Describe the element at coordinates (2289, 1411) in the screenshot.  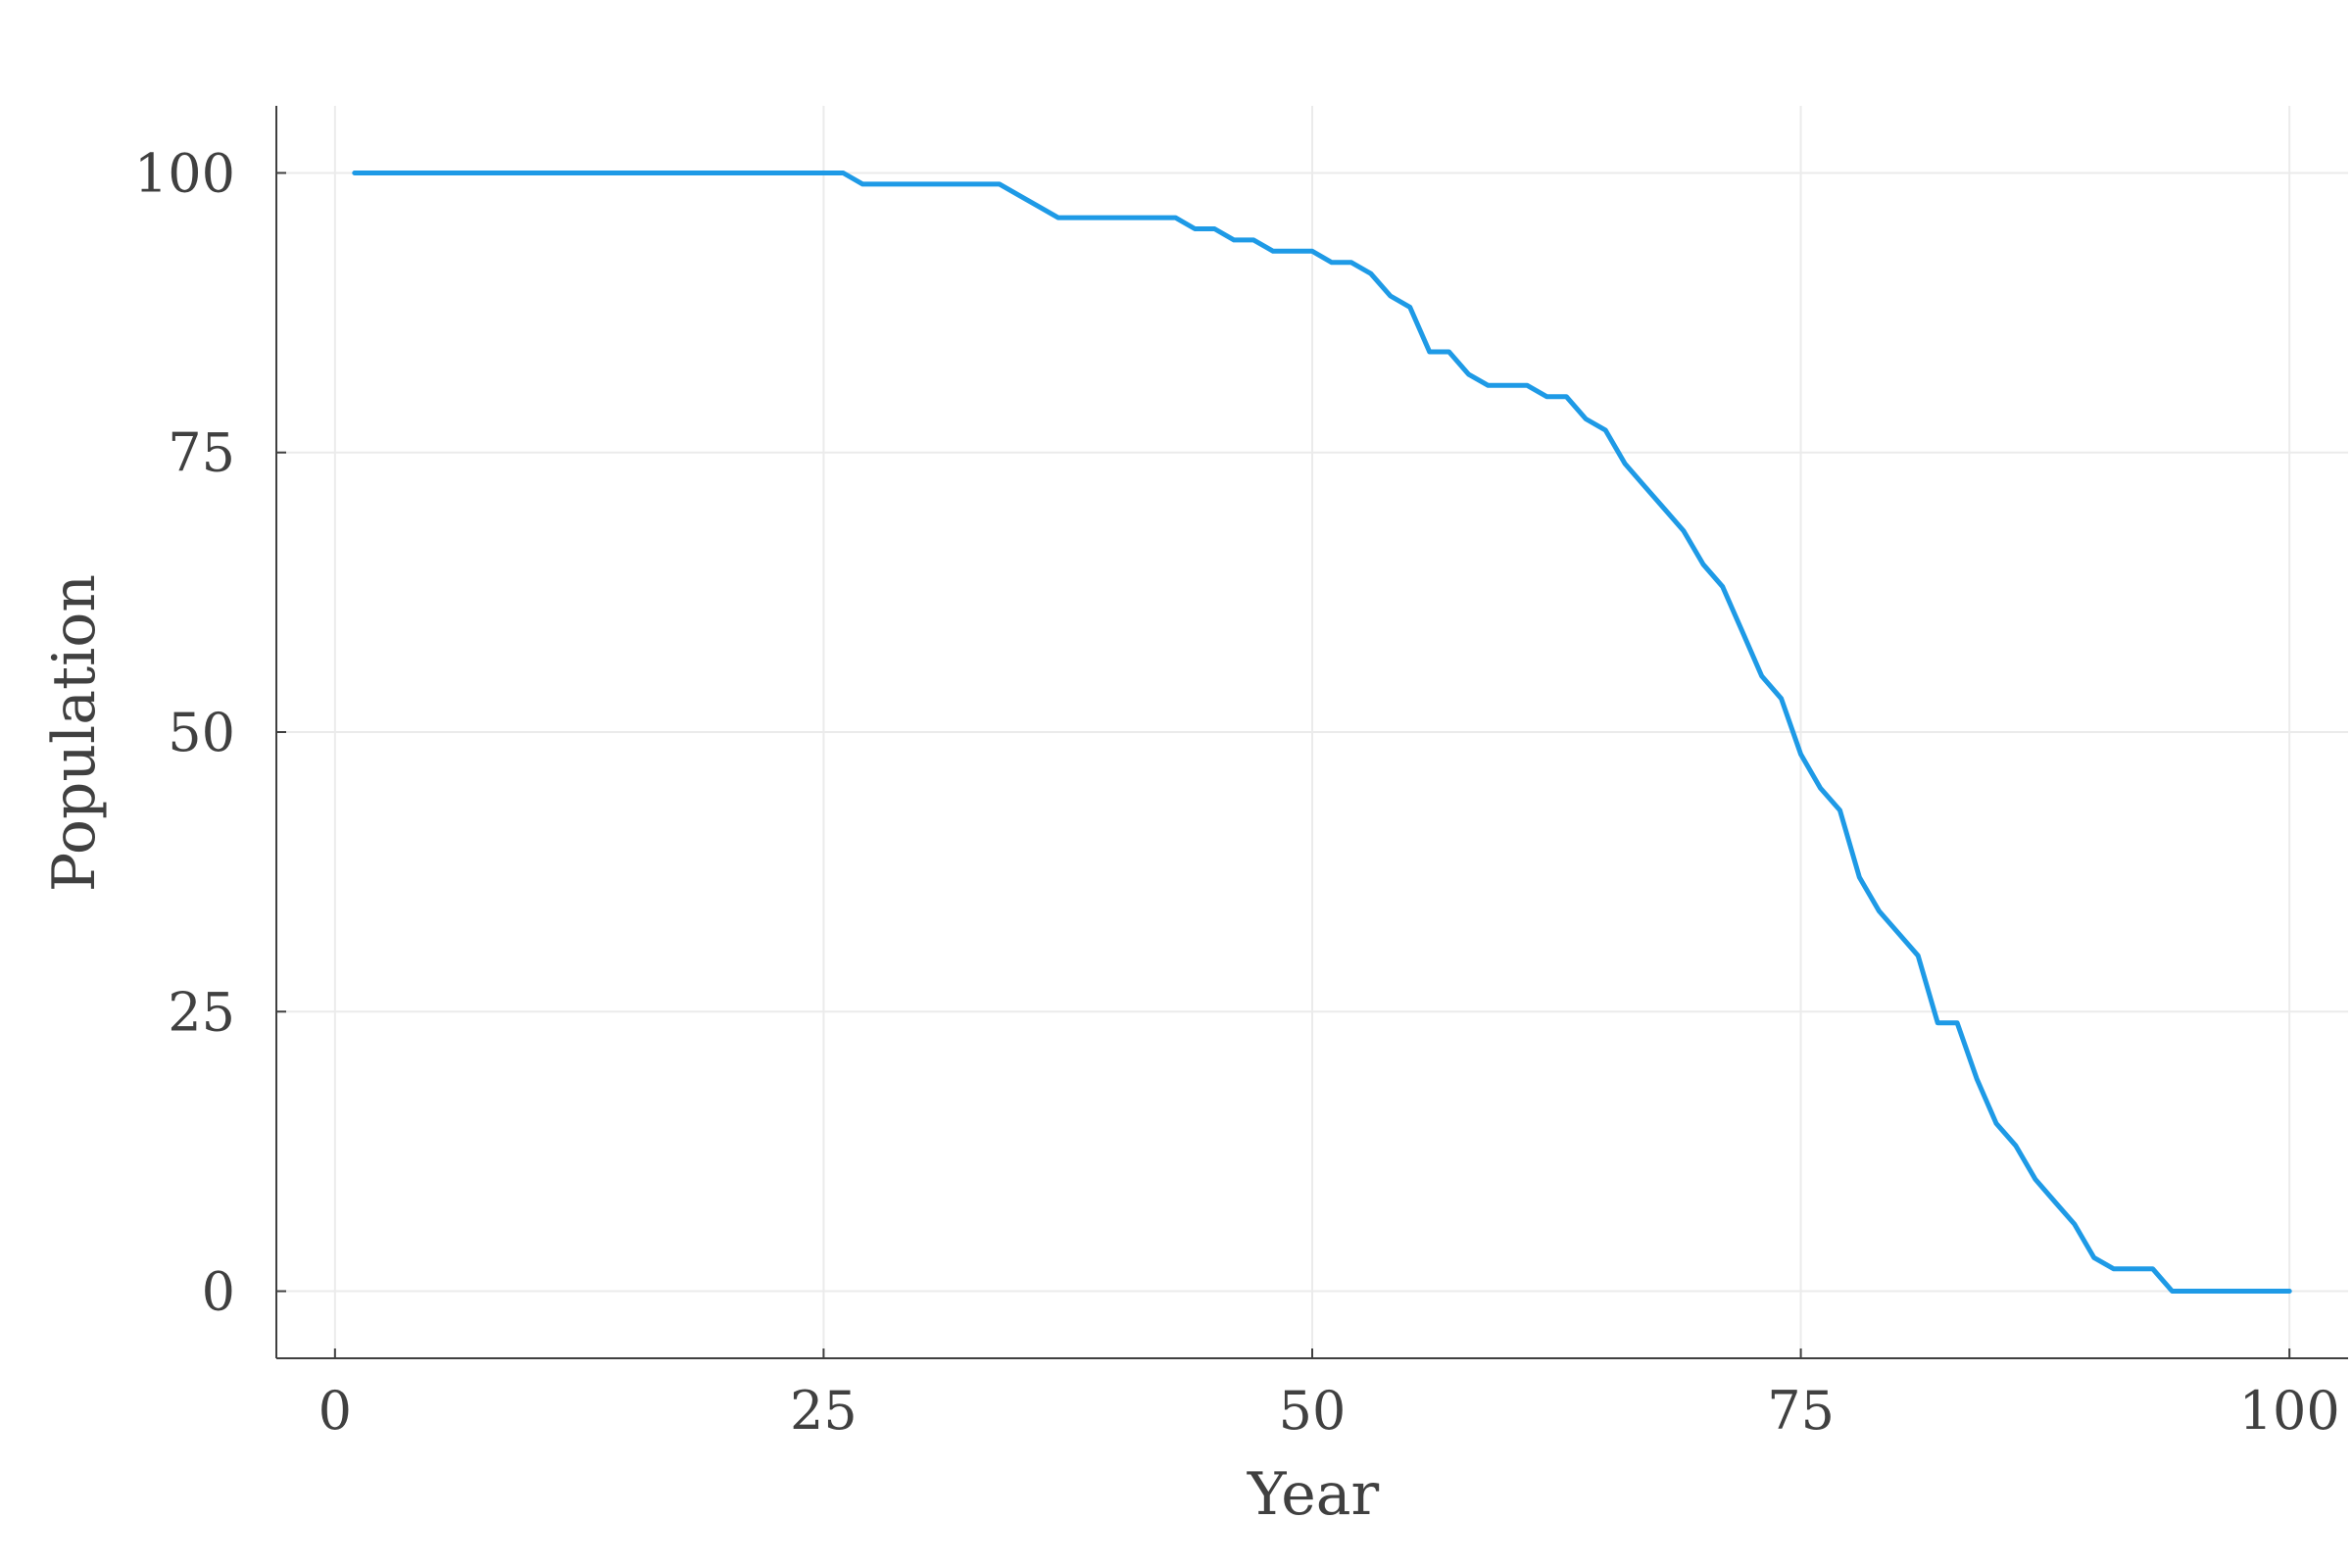
I see `x-tick-label: 100` at that location.